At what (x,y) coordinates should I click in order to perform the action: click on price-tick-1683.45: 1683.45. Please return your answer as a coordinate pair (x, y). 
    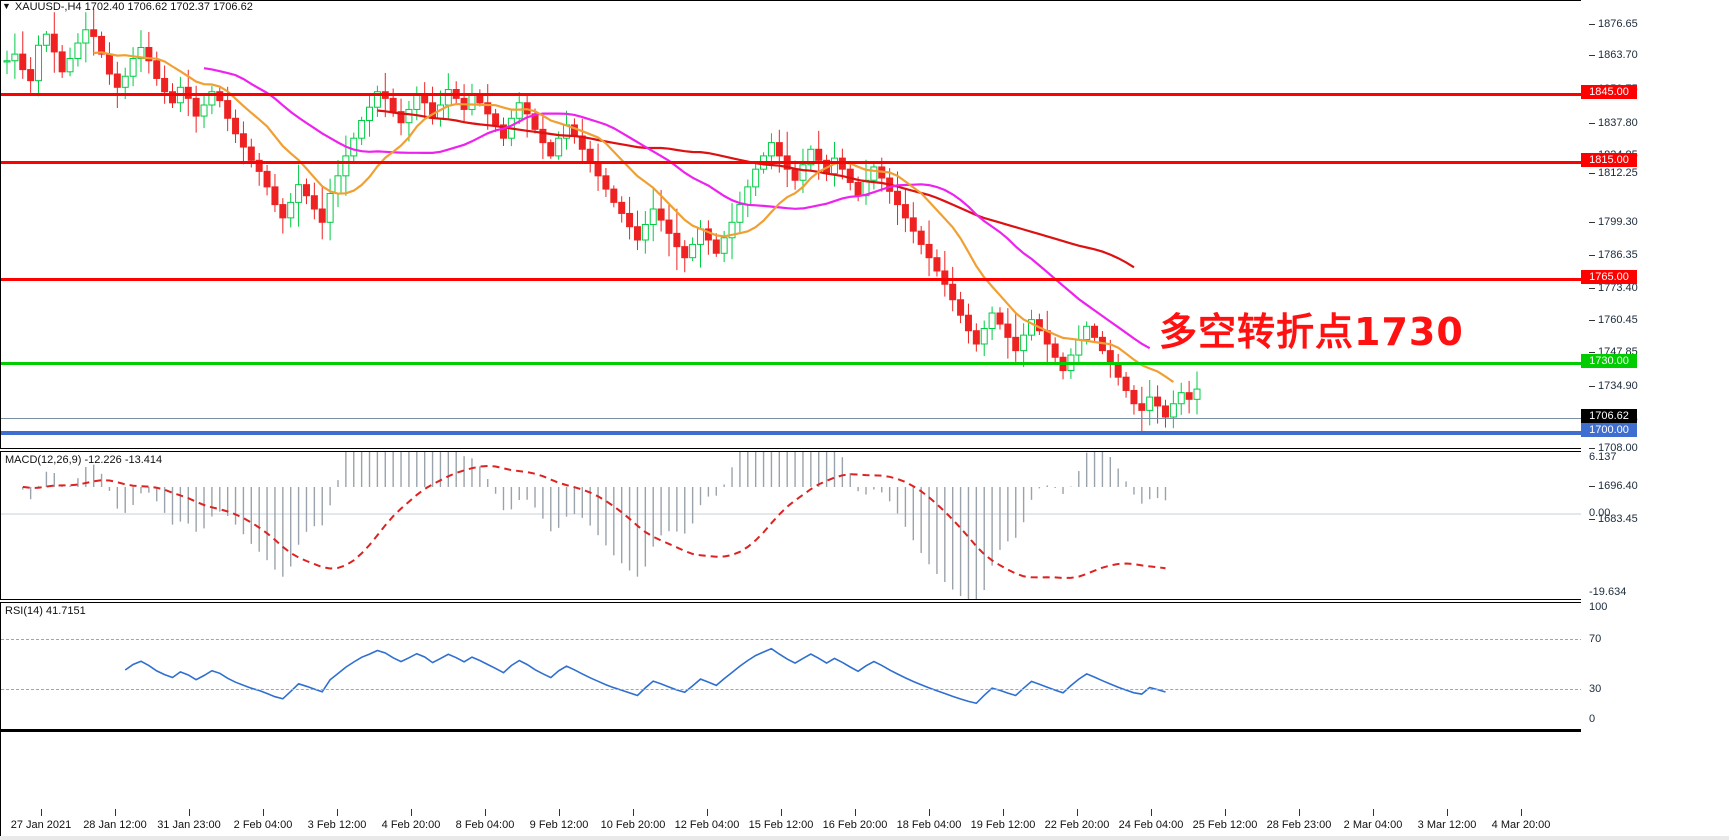
    Looking at the image, I should click on (1613, 519).